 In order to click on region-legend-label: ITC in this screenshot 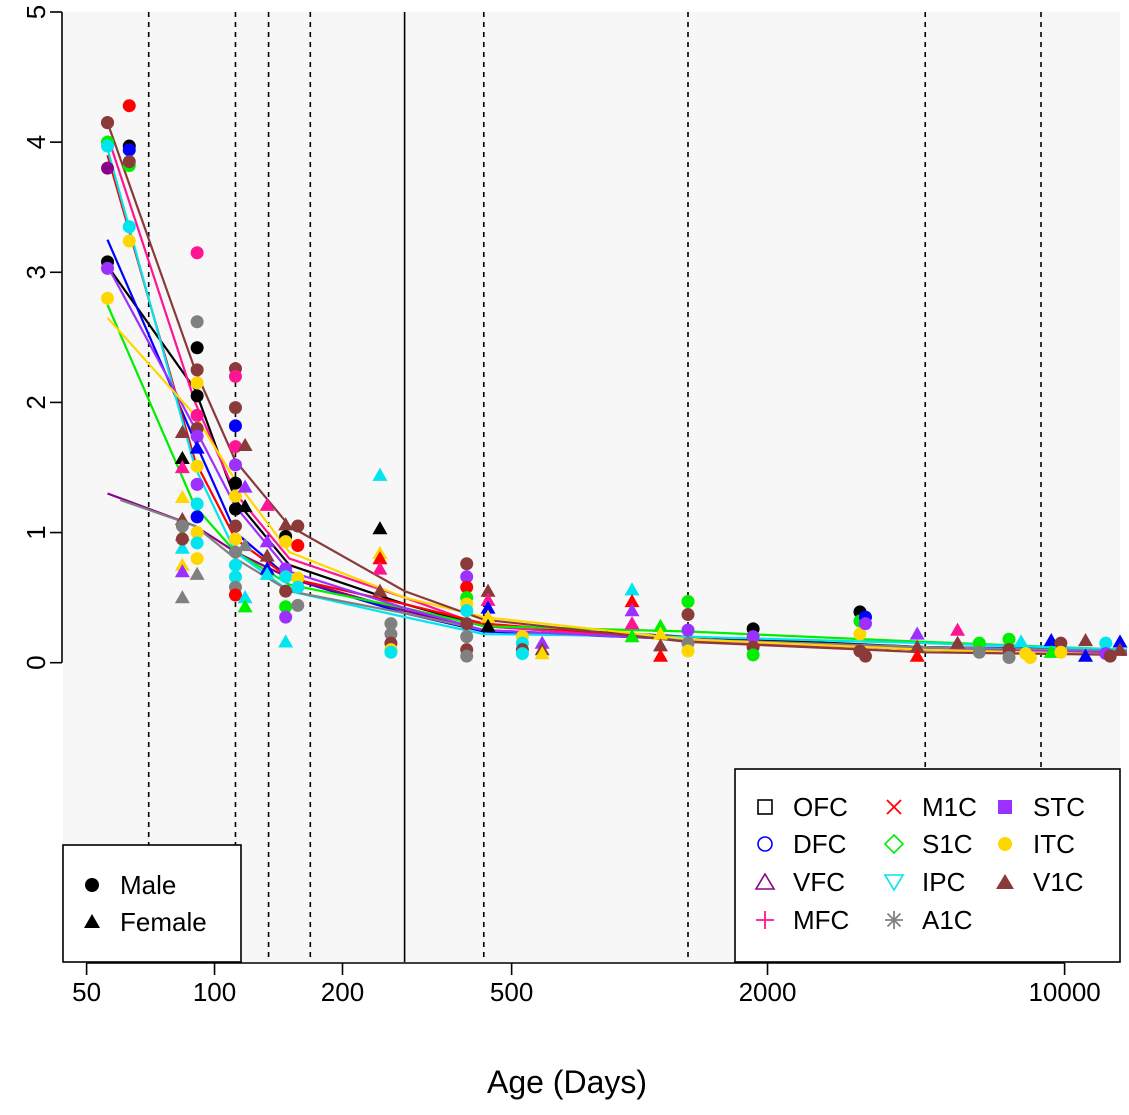, I will do `click(1054, 844)`.